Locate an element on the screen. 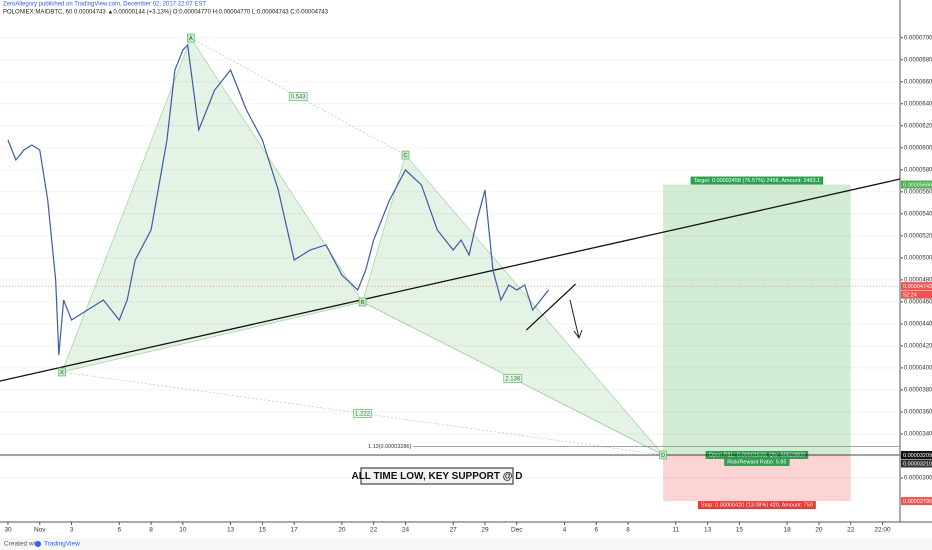 The image size is (932, 550). annotation: ALL TIME LOW, KEY SUPPORT @ D is located at coordinates (436, 476).